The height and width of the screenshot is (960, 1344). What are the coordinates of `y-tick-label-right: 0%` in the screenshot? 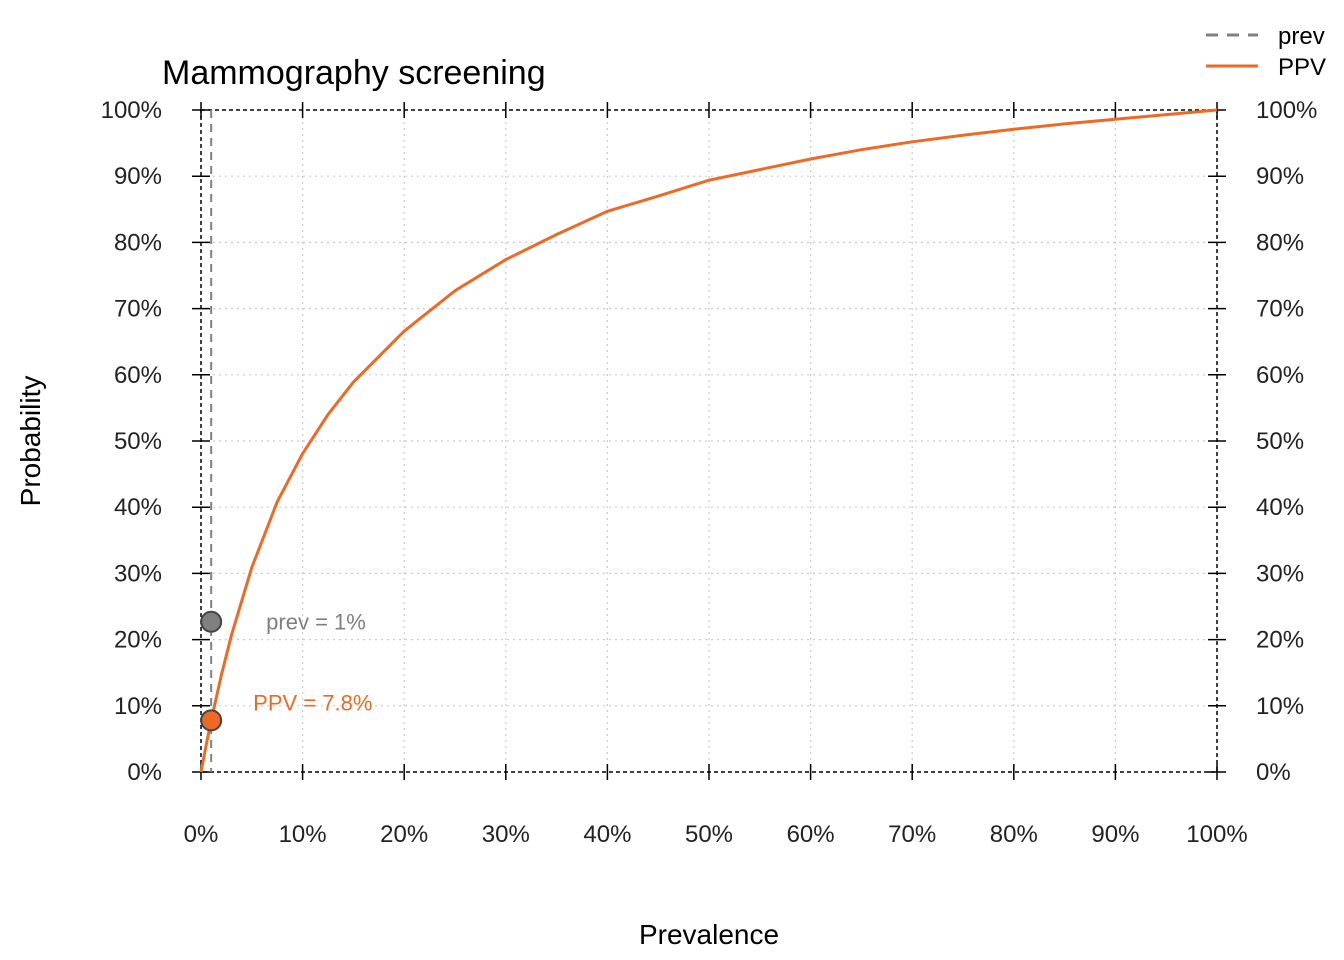 It's located at (1273, 772).